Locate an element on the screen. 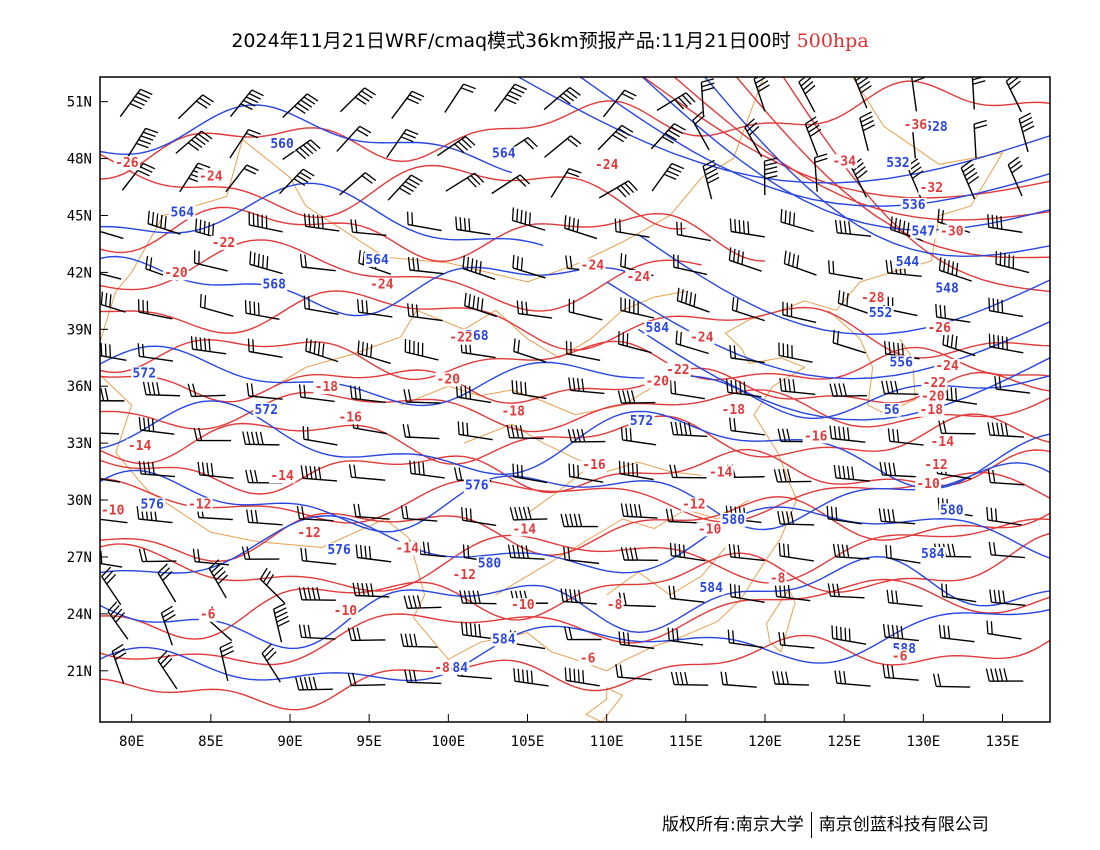 This screenshot has height=850, width=1100. lat-tick-label: 30N is located at coordinates (79, 501).